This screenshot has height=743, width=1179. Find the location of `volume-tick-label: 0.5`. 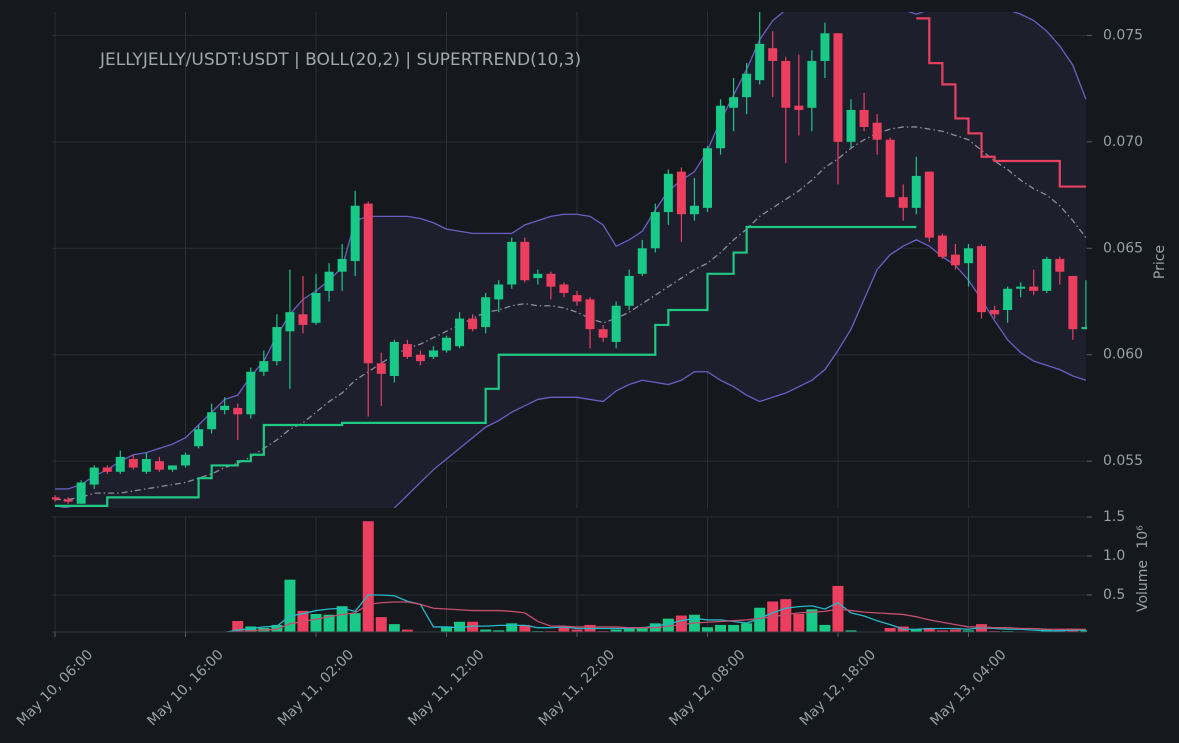

volume-tick-label: 0.5 is located at coordinates (1114, 595).